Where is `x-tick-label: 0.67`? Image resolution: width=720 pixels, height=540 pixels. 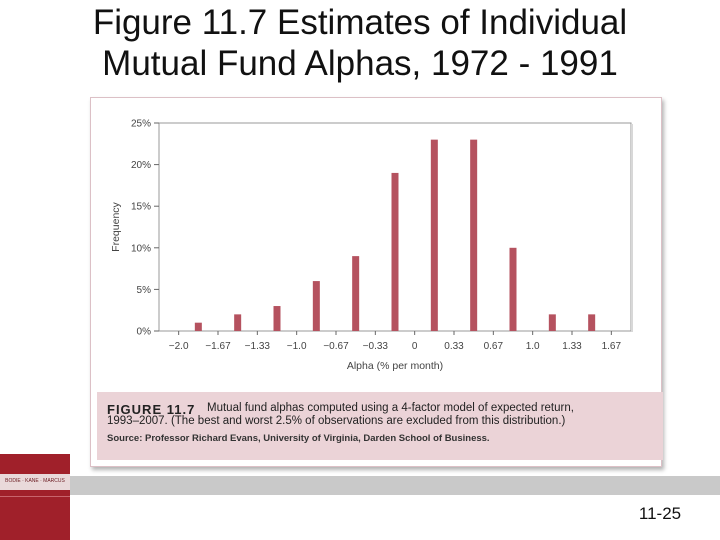 x-tick-label: 0.67 is located at coordinates (494, 346).